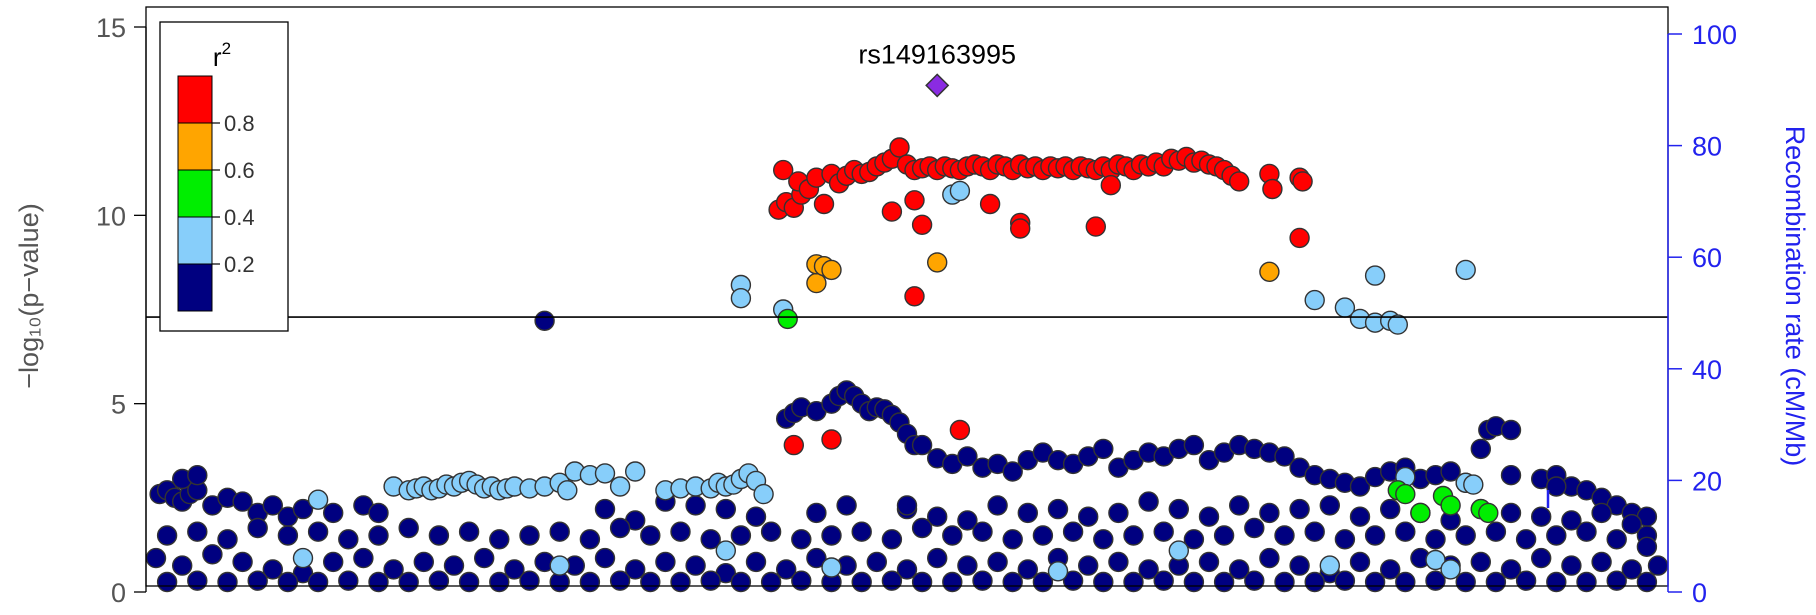  What do you see at coordinates (29, 295) in the screenshot?
I see `left-y-axis-label: −log₁₀(p−value)` at bounding box center [29, 295].